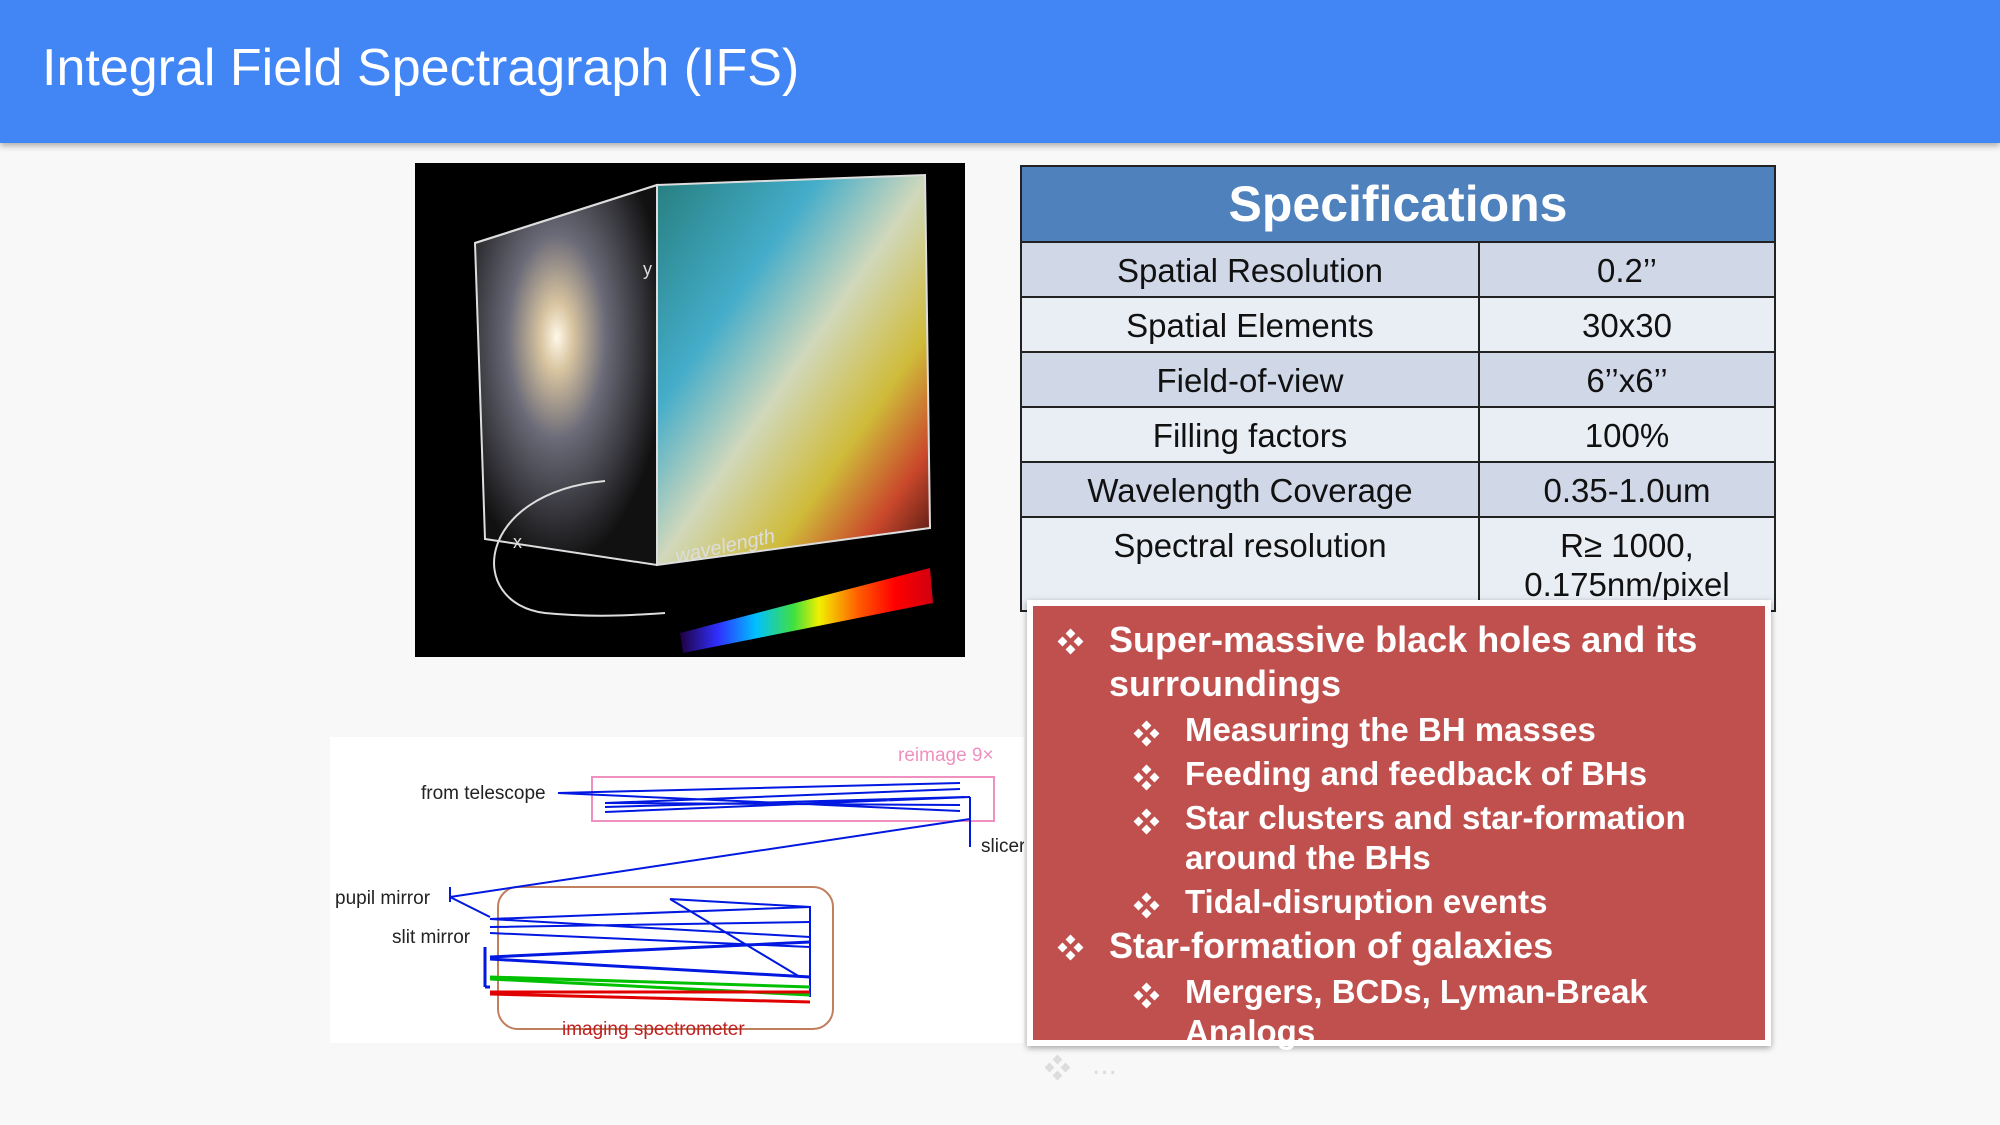 The width and height of the screenshot is (2000, 1125). Describe the element at coordinates (517, 542) in the screenshot. I see `cube-axis-label: x` at that location.